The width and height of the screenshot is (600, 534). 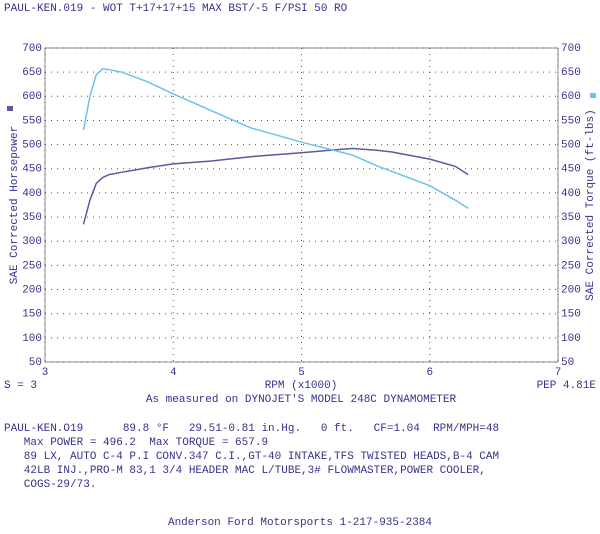 What do you see at coordinates (50, 485) in the screenshot?
I see `note: COGS-29/73.` at bounding box center [50, 485].